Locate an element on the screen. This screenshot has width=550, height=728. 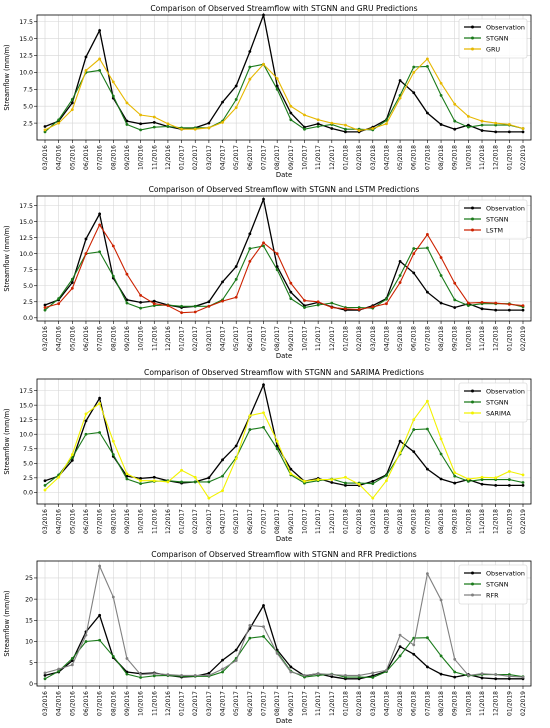
series-line-stgnn is located at coordinates (284, 98).